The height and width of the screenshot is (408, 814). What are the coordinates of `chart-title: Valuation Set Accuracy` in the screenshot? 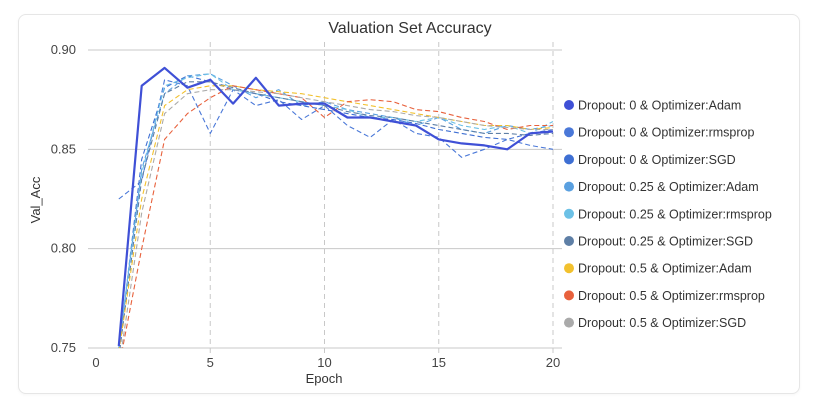 It's located at (409, 28).